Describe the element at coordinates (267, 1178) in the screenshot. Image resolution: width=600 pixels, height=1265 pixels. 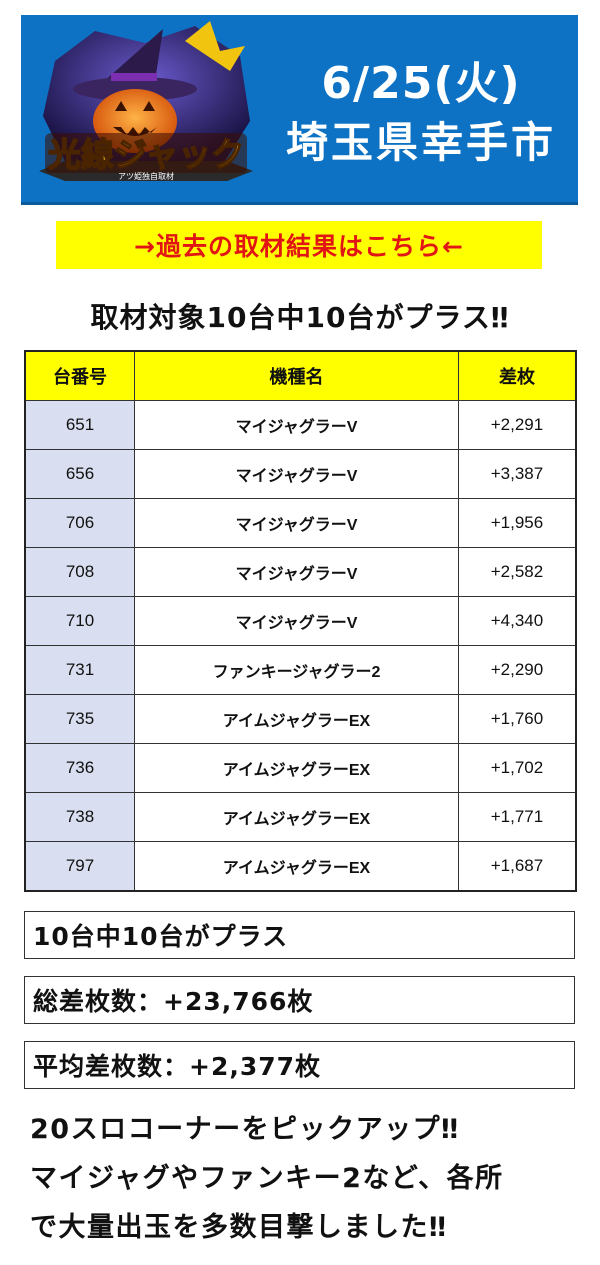
I see `comment-line: マイジャグやファンキー2など、各所` at that location.